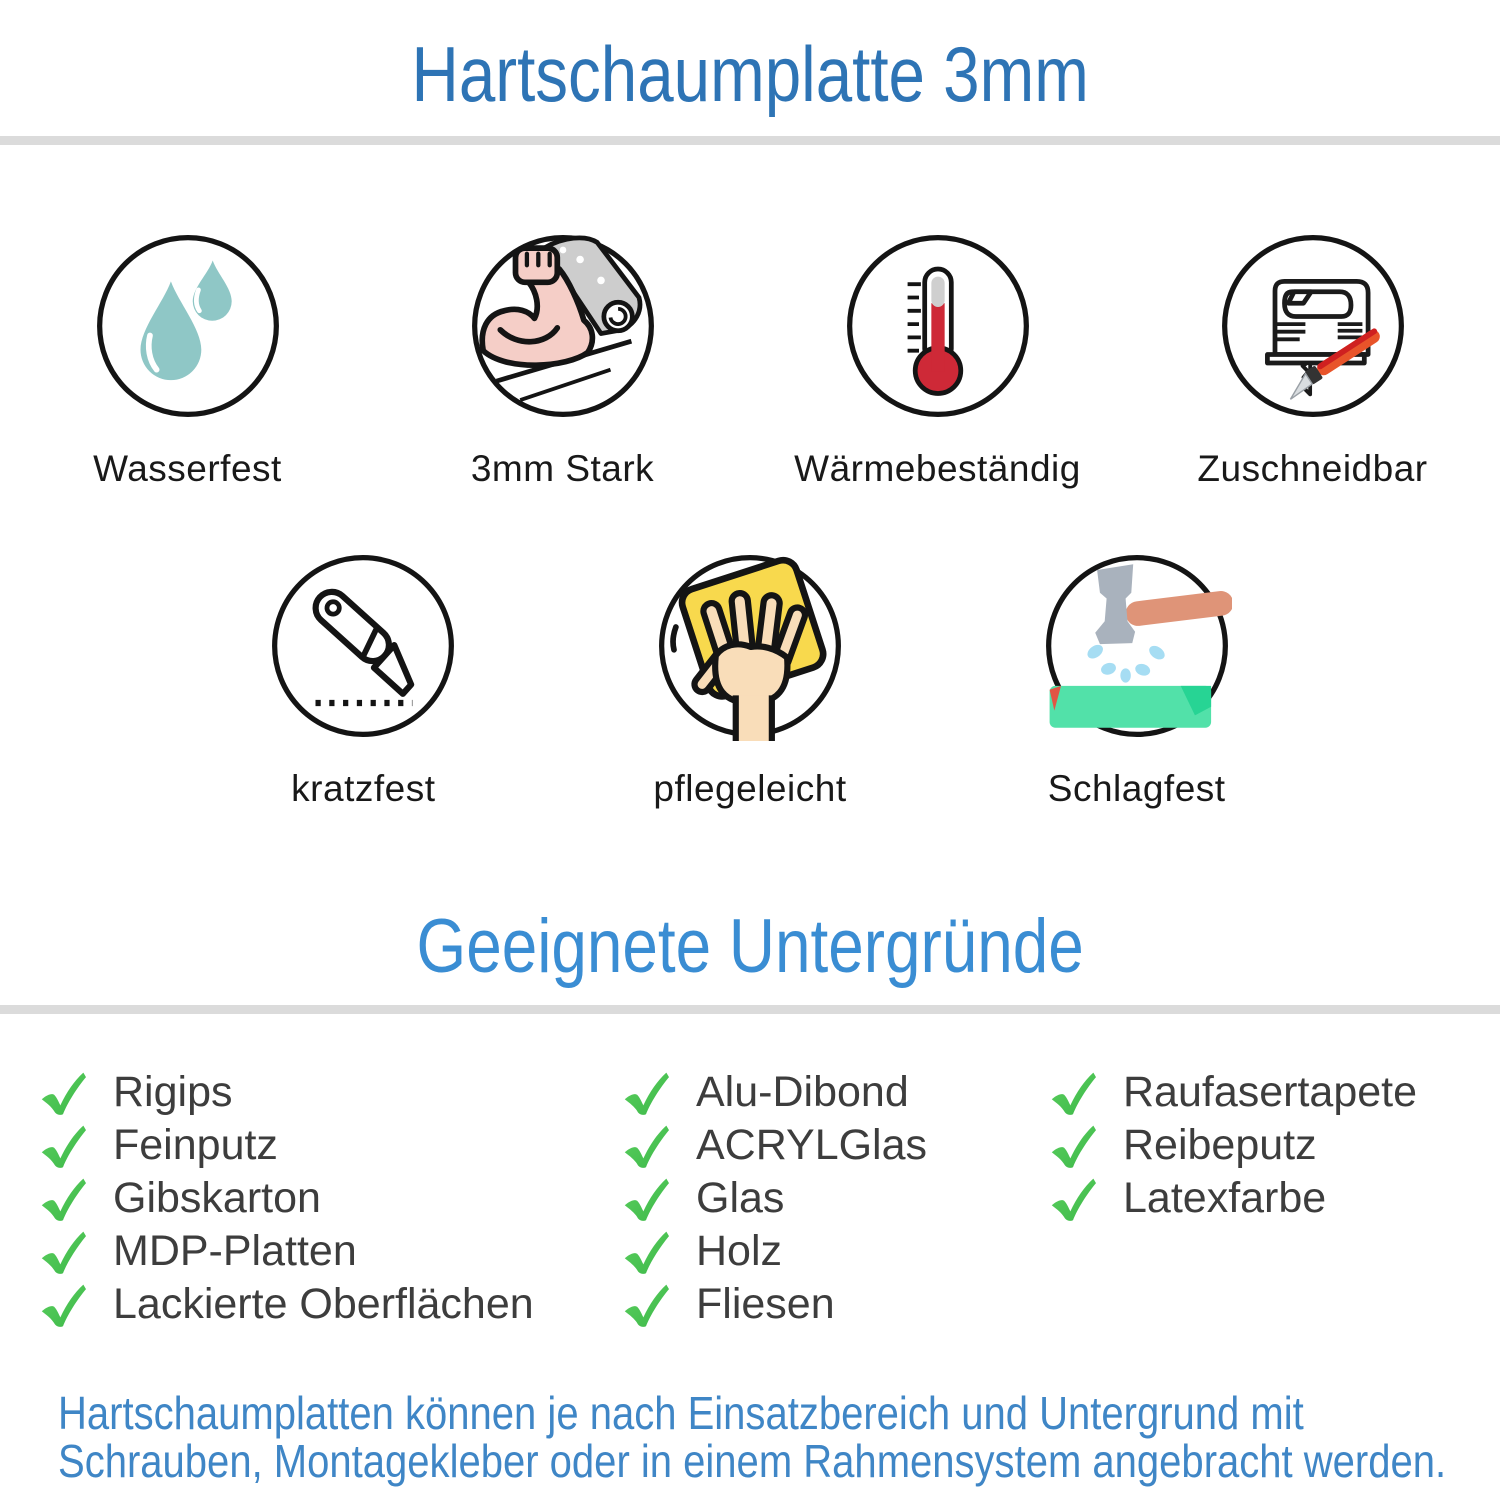  Describe the element at coordinates (750, 788) in the screenshot. I see `feature-label: pflegeleicht` at that location.